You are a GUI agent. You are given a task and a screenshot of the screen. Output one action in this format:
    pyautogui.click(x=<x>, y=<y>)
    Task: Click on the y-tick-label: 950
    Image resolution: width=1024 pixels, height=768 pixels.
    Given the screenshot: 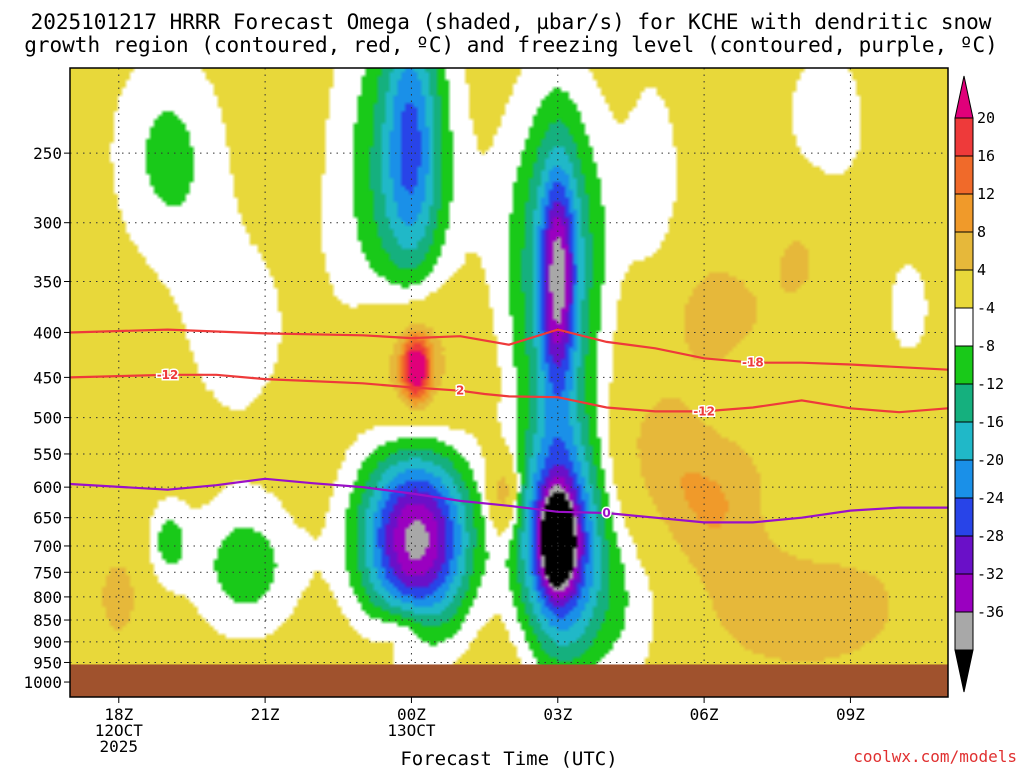 What is the action you would take?
    pyautogui.click(x=47, y=662)
    